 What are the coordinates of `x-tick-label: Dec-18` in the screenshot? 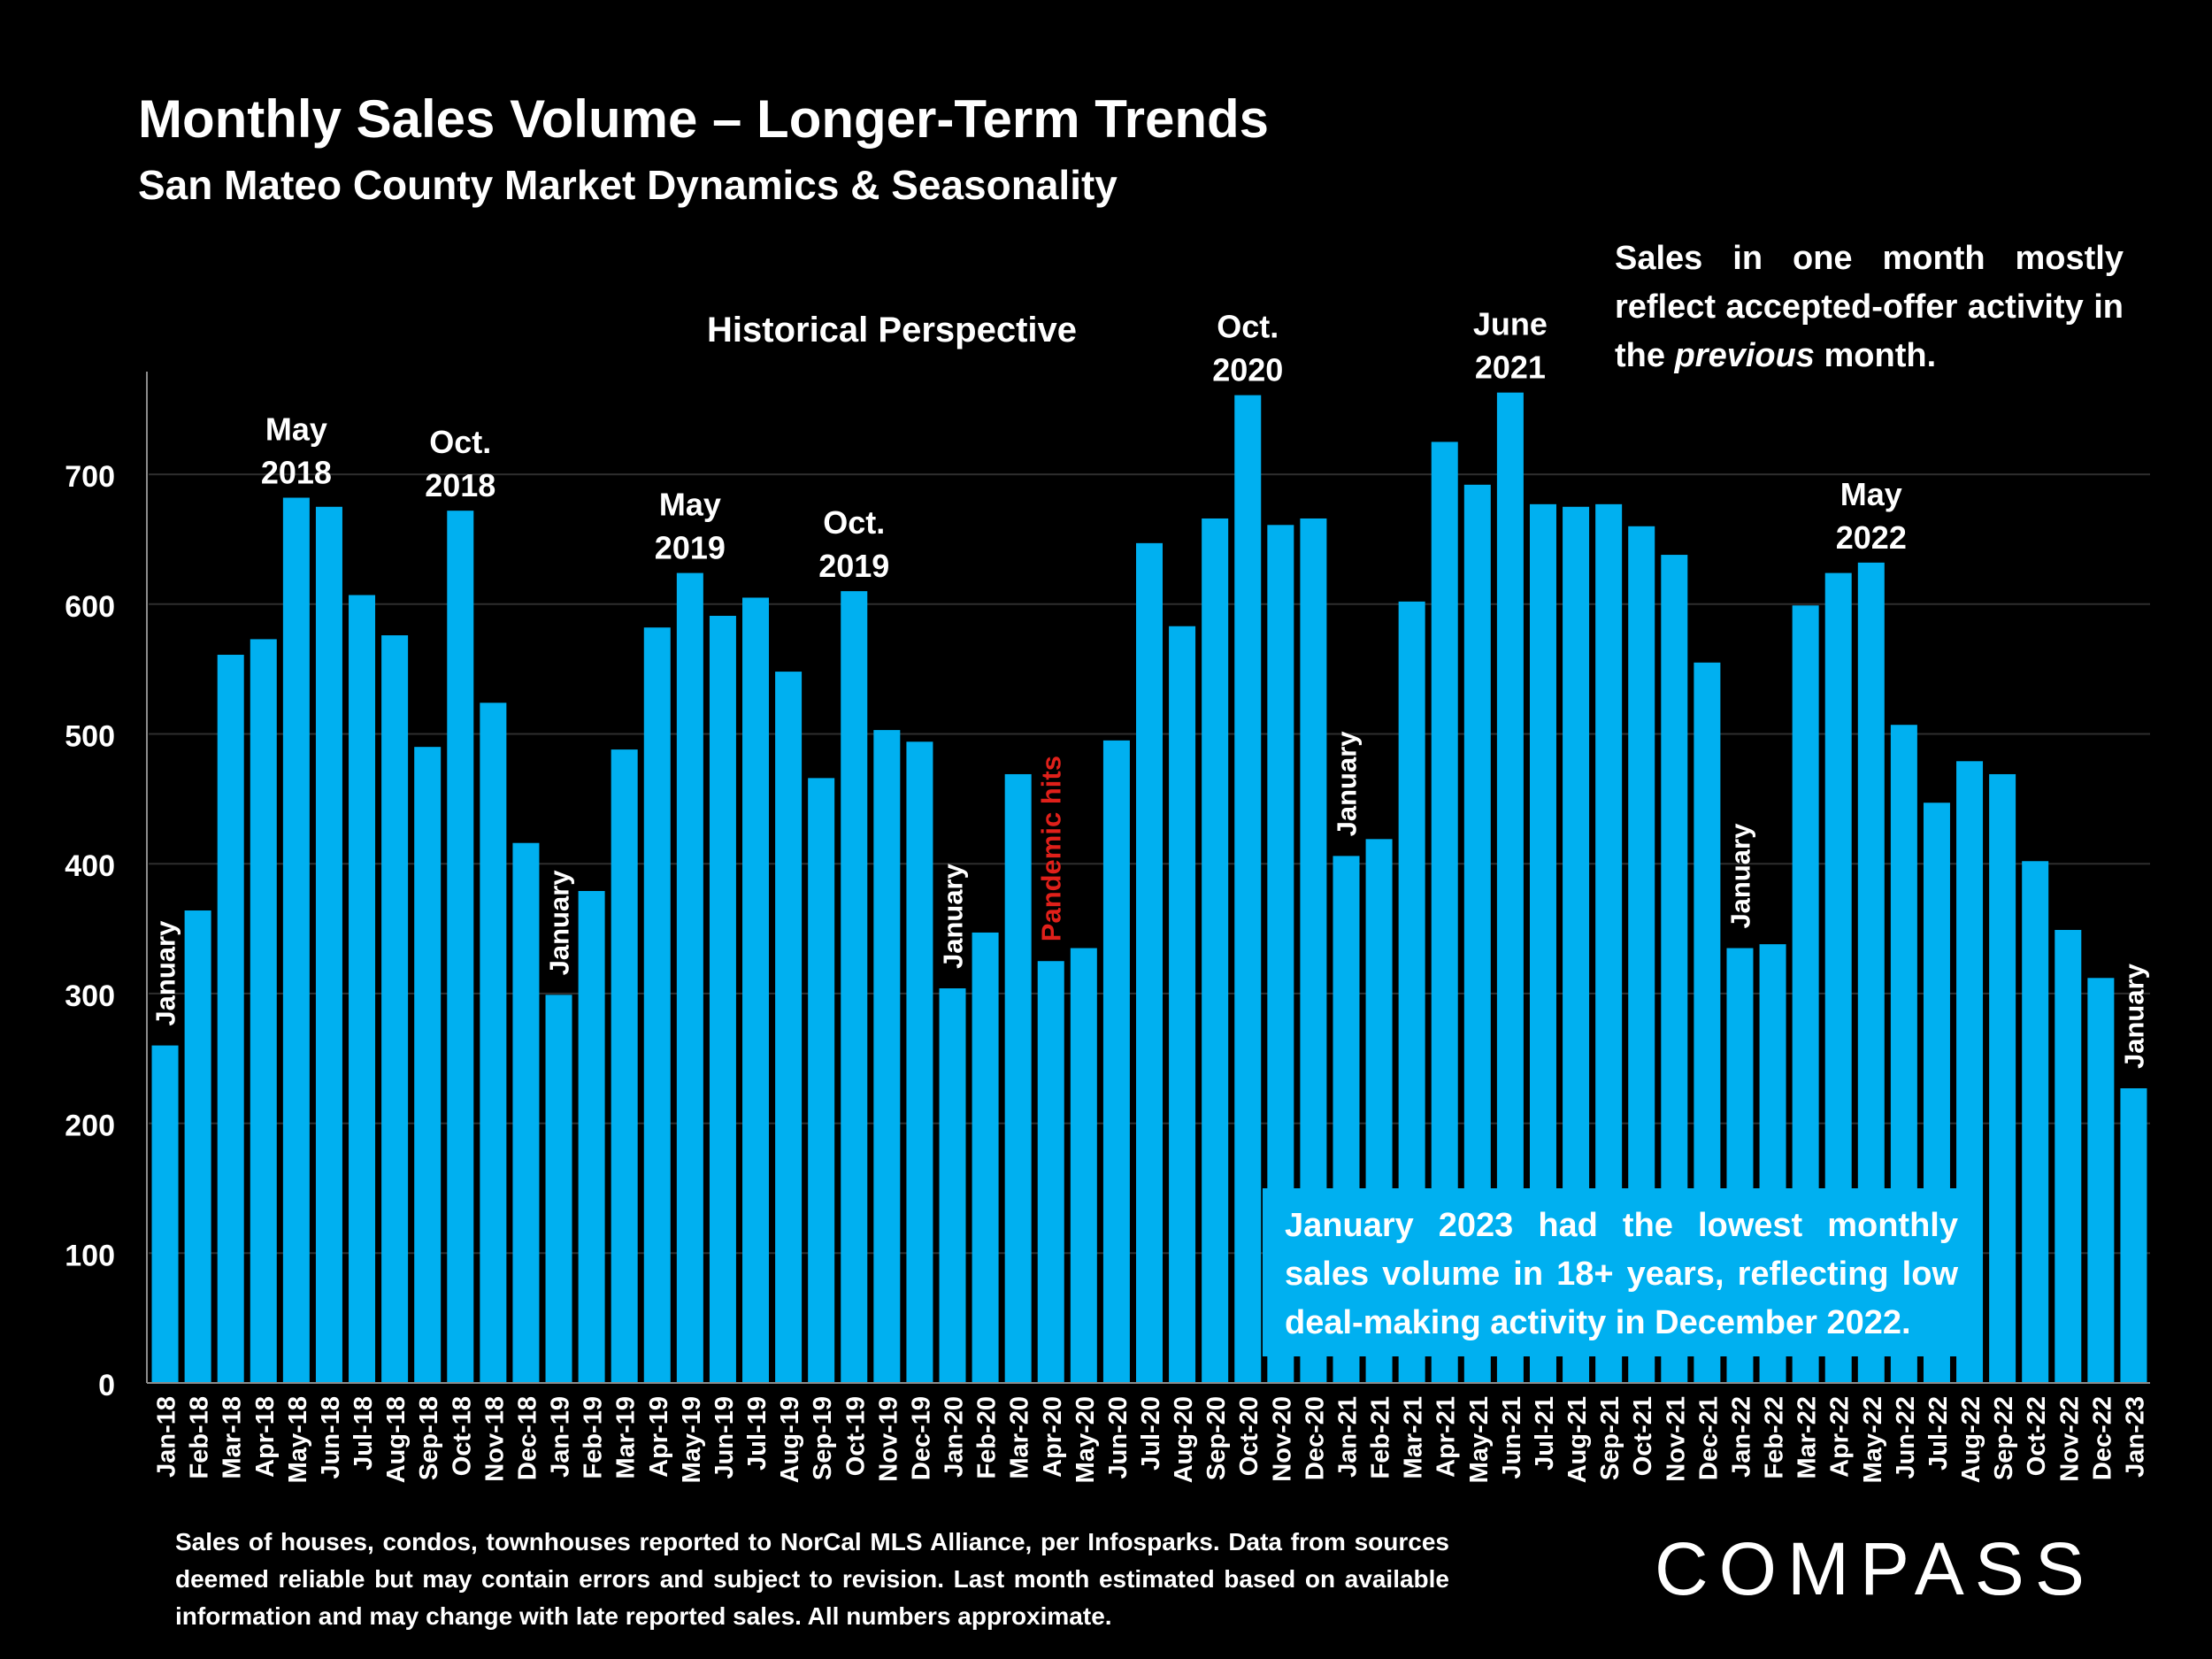 It's located at (527, 1438).